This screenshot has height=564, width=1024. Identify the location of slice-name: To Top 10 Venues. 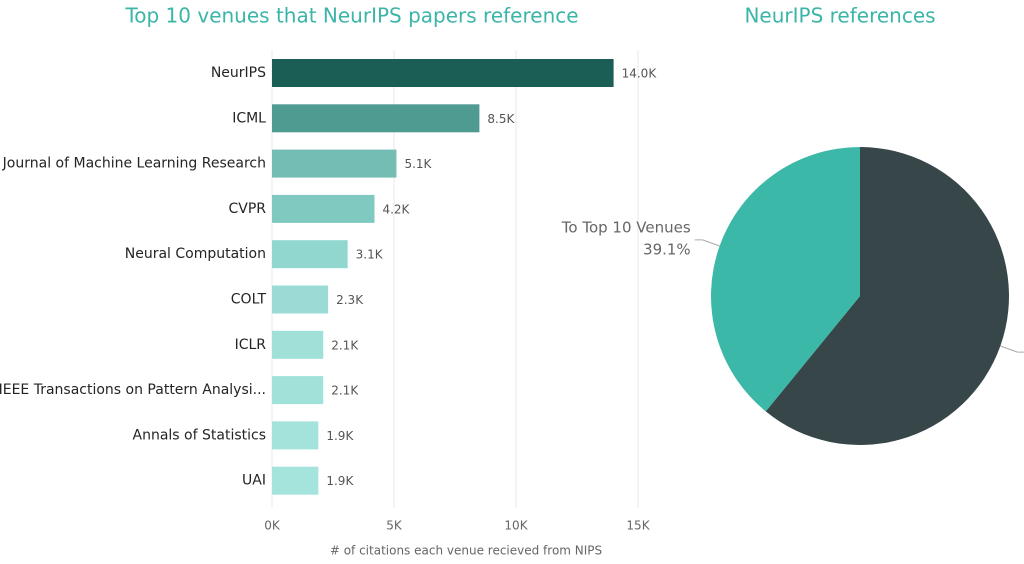
(626, 227).